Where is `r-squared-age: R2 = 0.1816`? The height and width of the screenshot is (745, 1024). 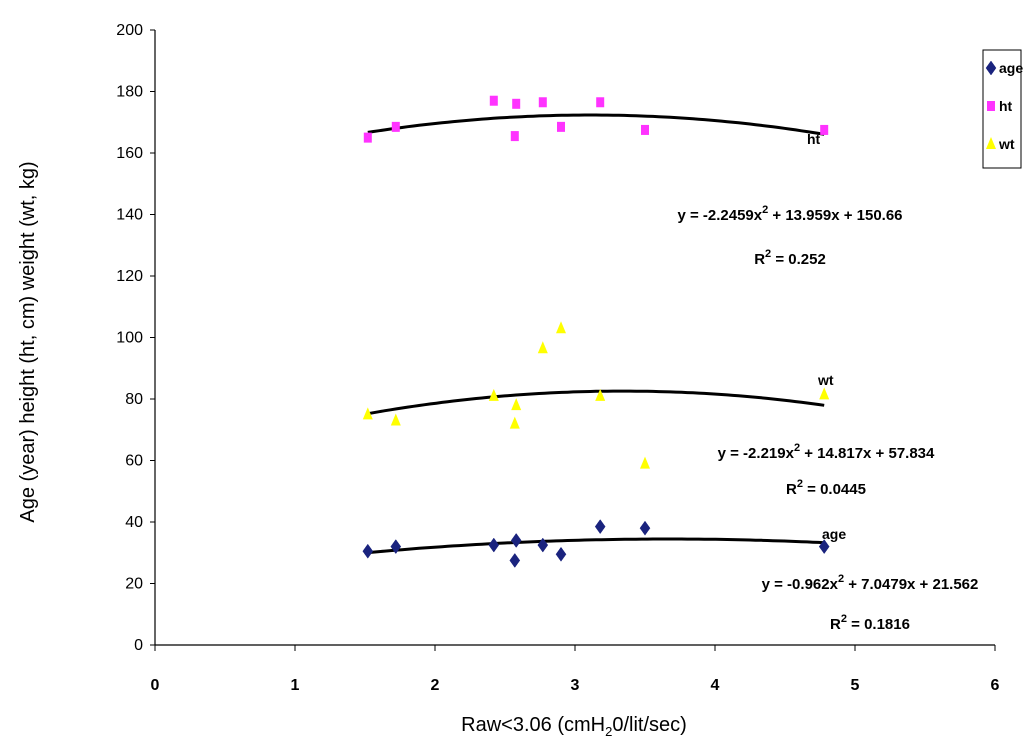
r-squared-age: R2 = 0.1816 is located at coordinates (870, 623).